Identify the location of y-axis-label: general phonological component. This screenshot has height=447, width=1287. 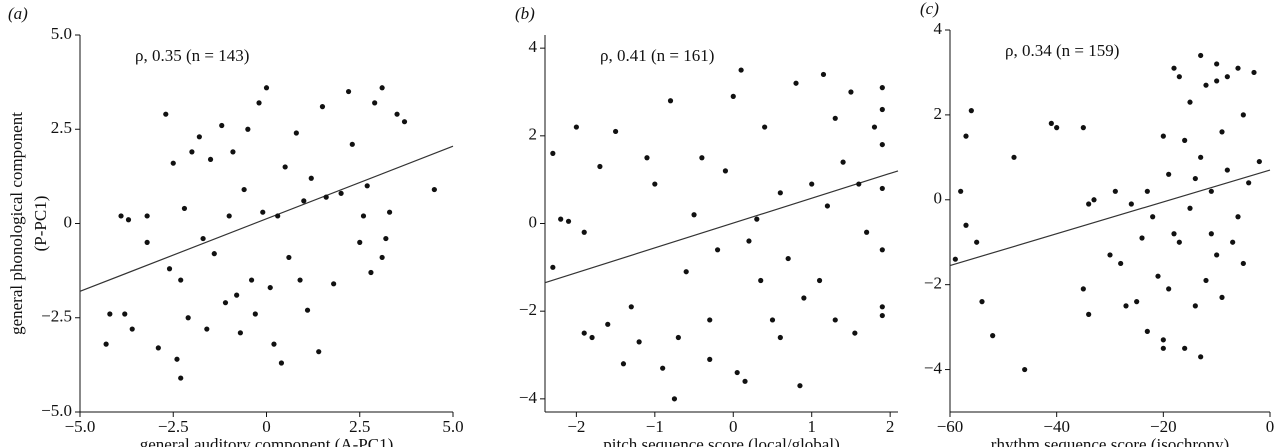
(16, 223).